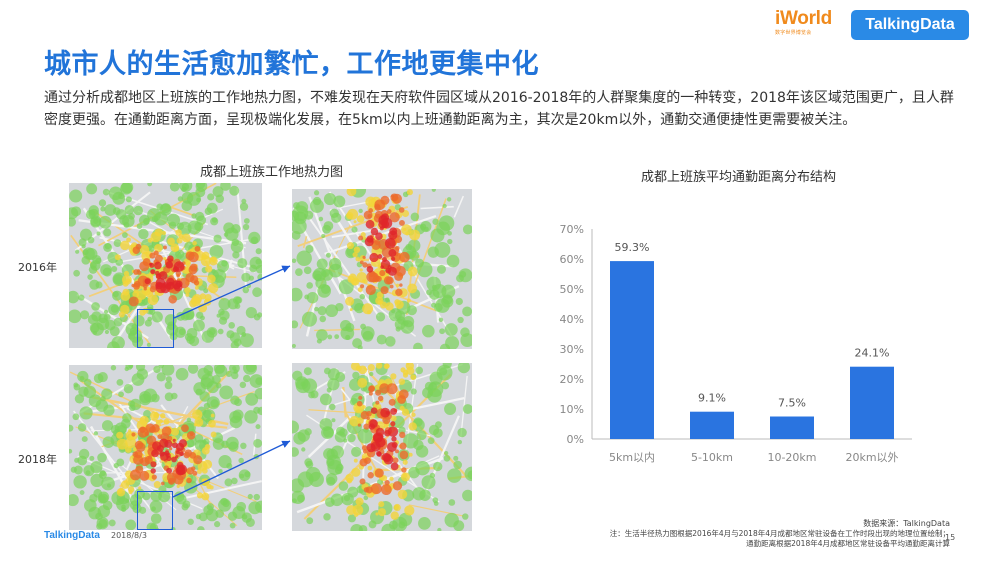  I want to click on year-label-2018: 2018年, so click(37, 459).